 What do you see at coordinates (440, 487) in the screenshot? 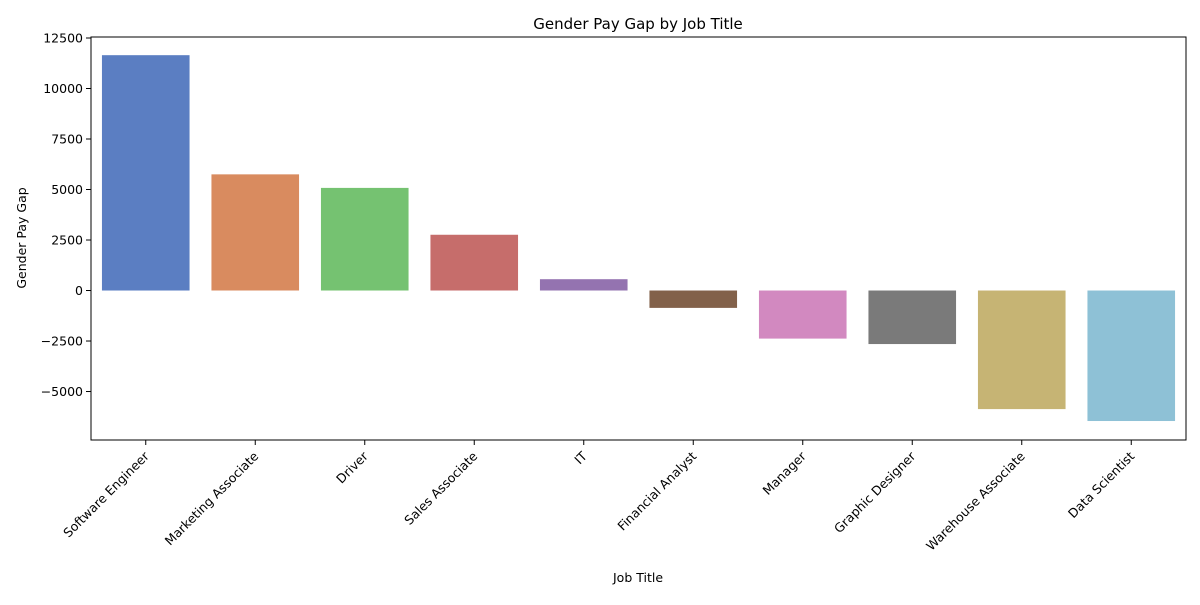
I see `x-tick-label: Sales Associate` at bounding box center [440, 487].